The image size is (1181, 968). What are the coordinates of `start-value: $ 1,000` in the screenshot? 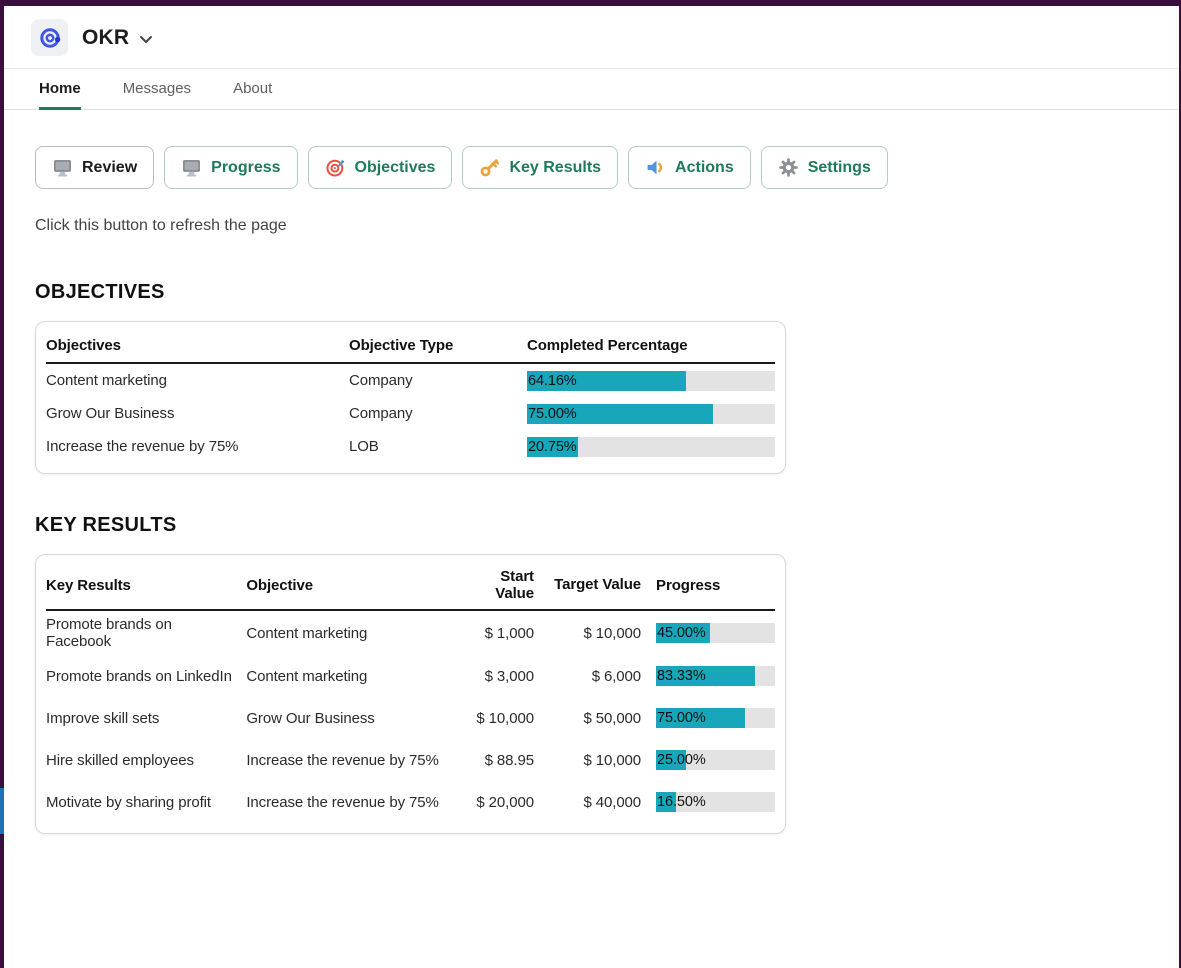 It's located at (509, 633).